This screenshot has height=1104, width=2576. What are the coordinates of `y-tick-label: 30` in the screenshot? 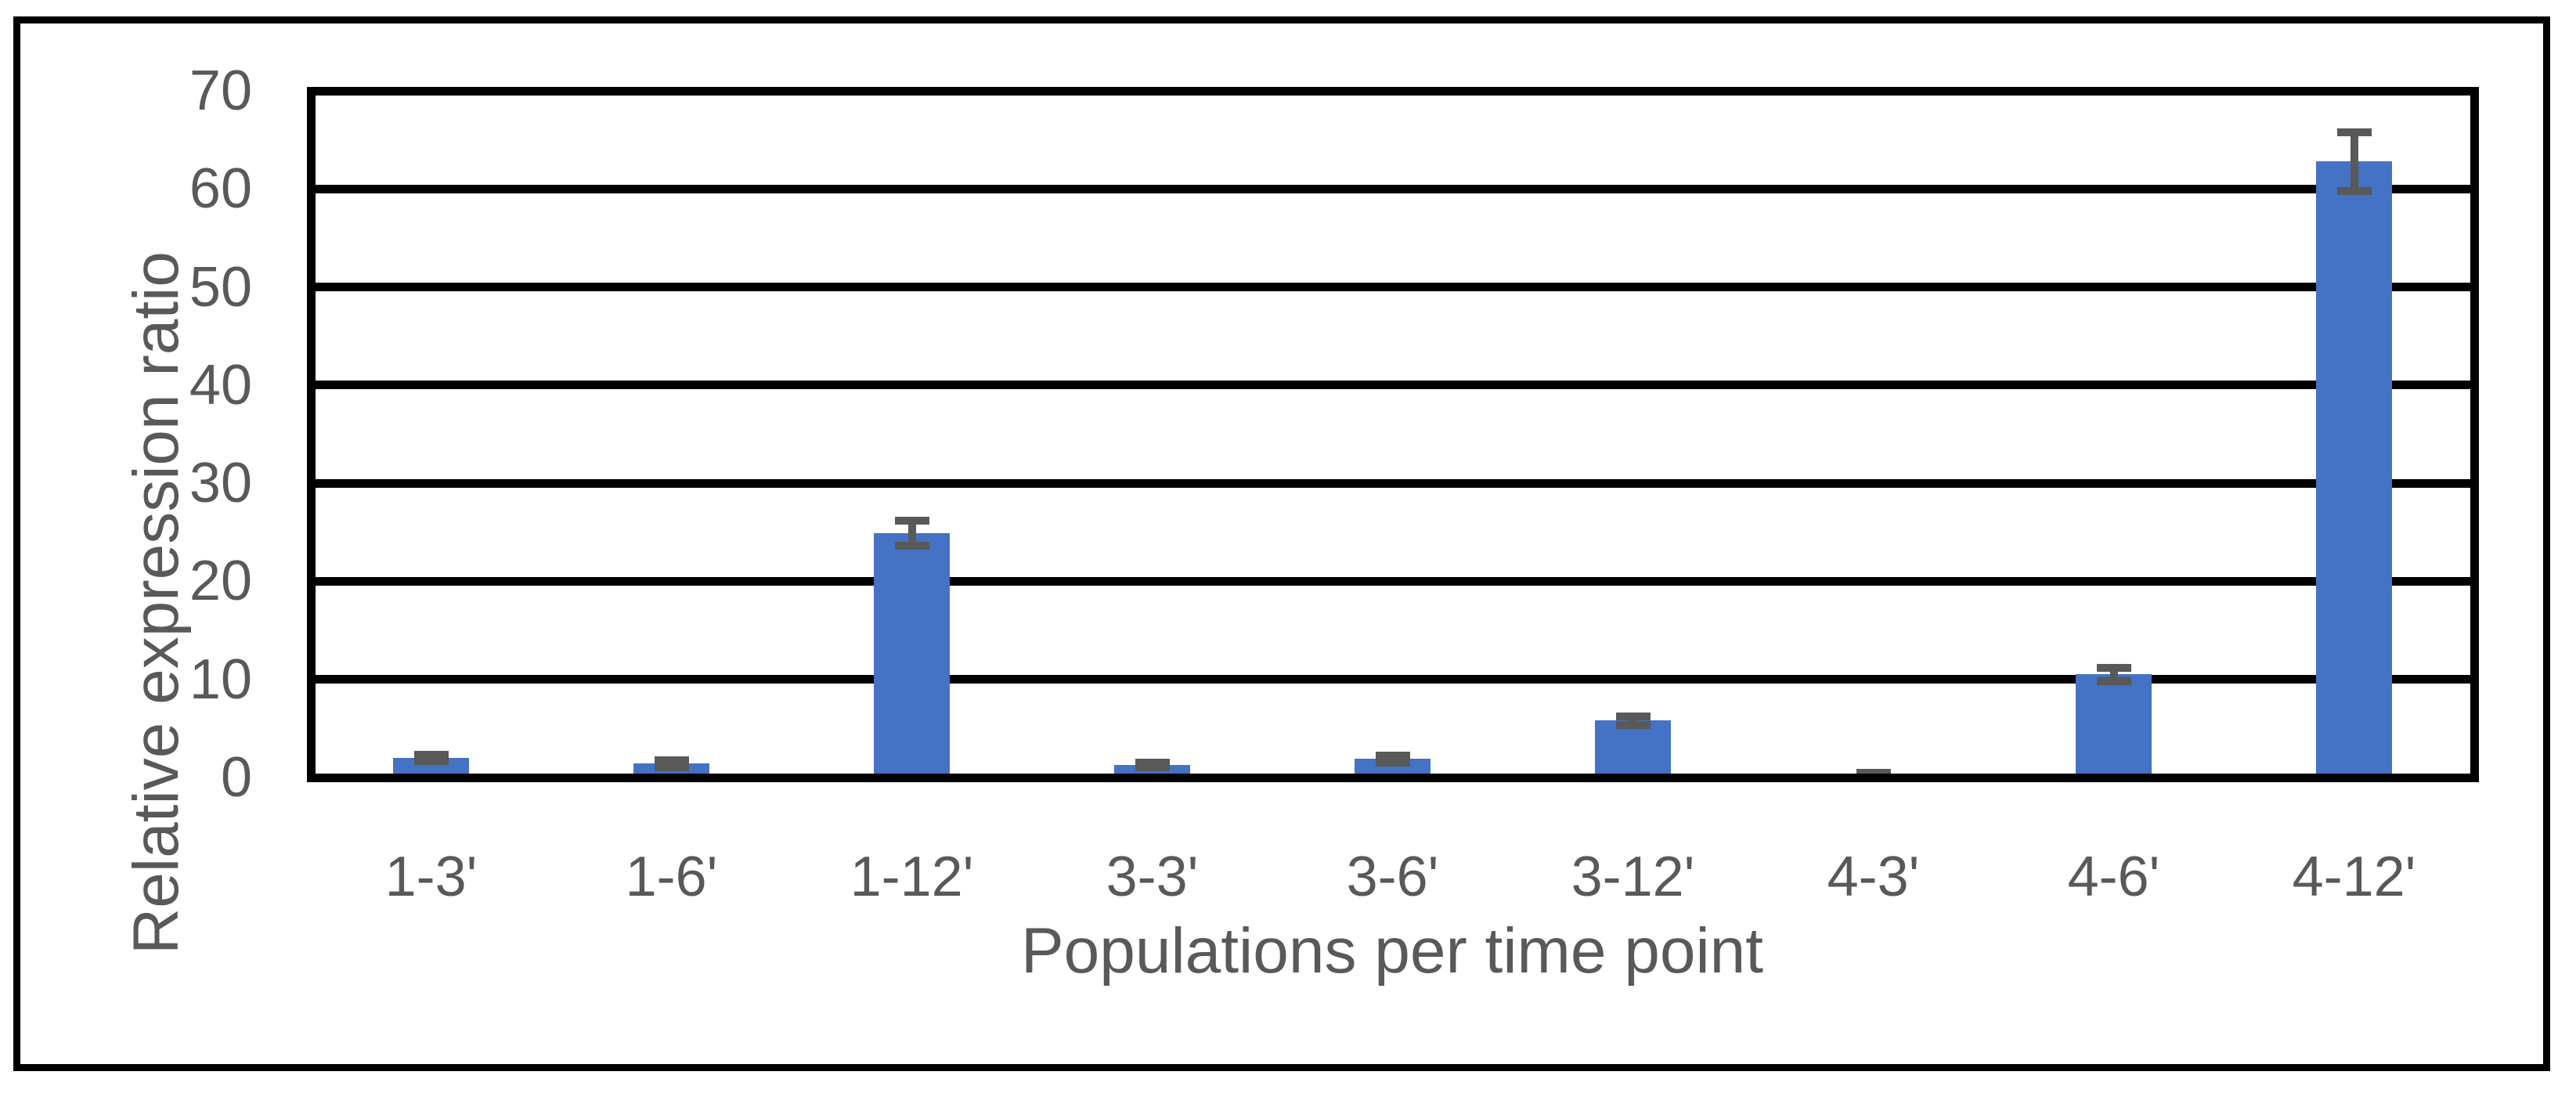 It's located at (220, 483).